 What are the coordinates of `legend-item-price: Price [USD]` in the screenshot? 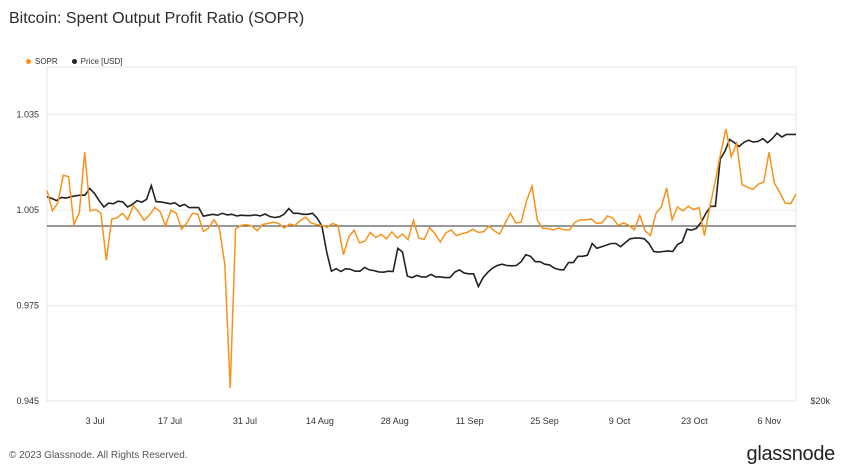 It's located at (97, 61).